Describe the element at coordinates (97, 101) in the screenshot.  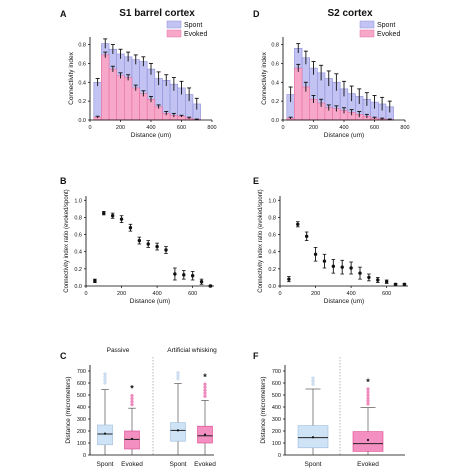
I see `bar-spont-A` at that location.